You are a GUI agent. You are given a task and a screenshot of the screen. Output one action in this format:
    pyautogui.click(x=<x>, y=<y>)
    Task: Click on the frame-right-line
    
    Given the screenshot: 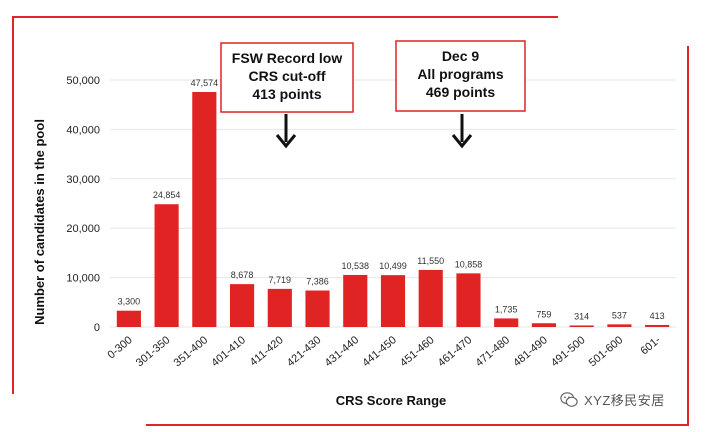 What is the action you would take?
    pyautogui.click(x=688, y=236)
    